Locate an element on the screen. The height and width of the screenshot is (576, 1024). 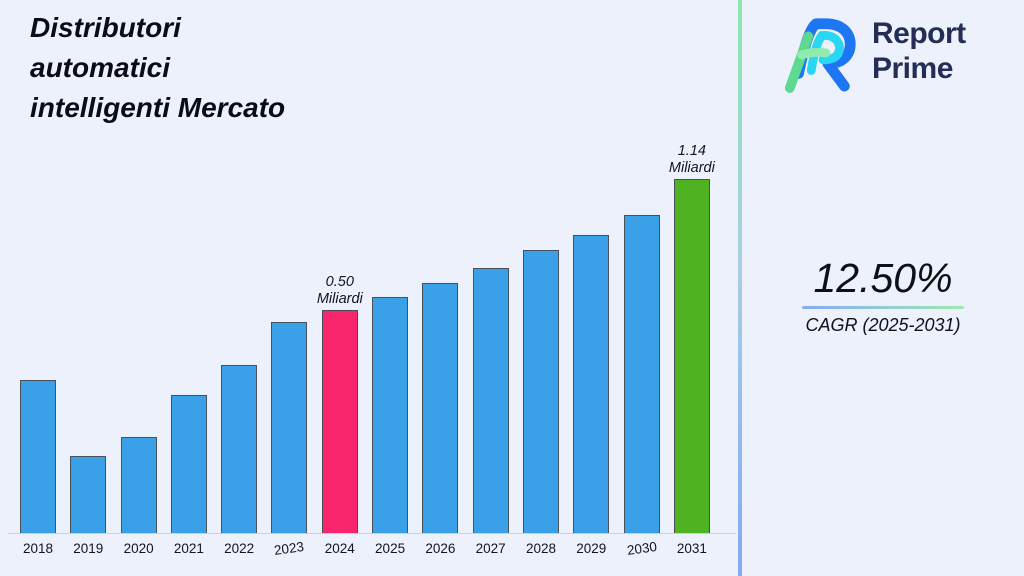
cagr-value: 12.50% is located at coordinates (883, 278).